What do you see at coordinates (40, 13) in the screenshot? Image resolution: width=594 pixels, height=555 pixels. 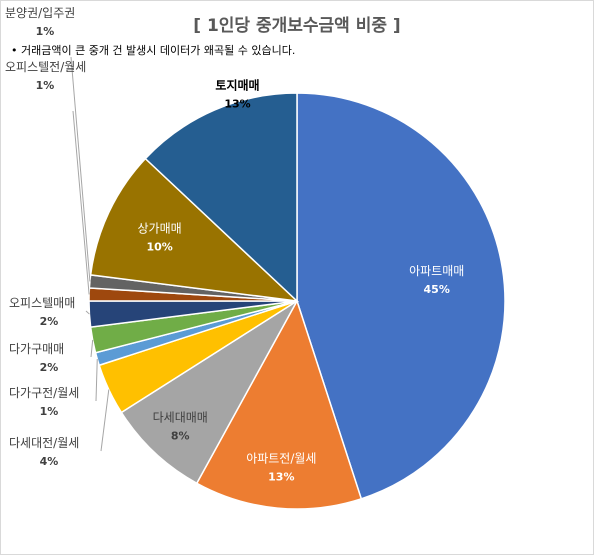 I see `slice-name-label: 분양권/입주권` at bounding box center [40, 13].